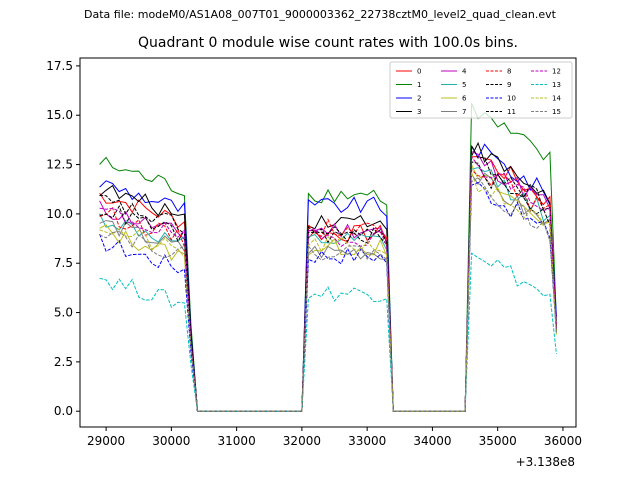  What do you see at coordinates (63, 263) in the screenshot?
I see `y-tick-label: 7.5` at bounding box center [63, 263].